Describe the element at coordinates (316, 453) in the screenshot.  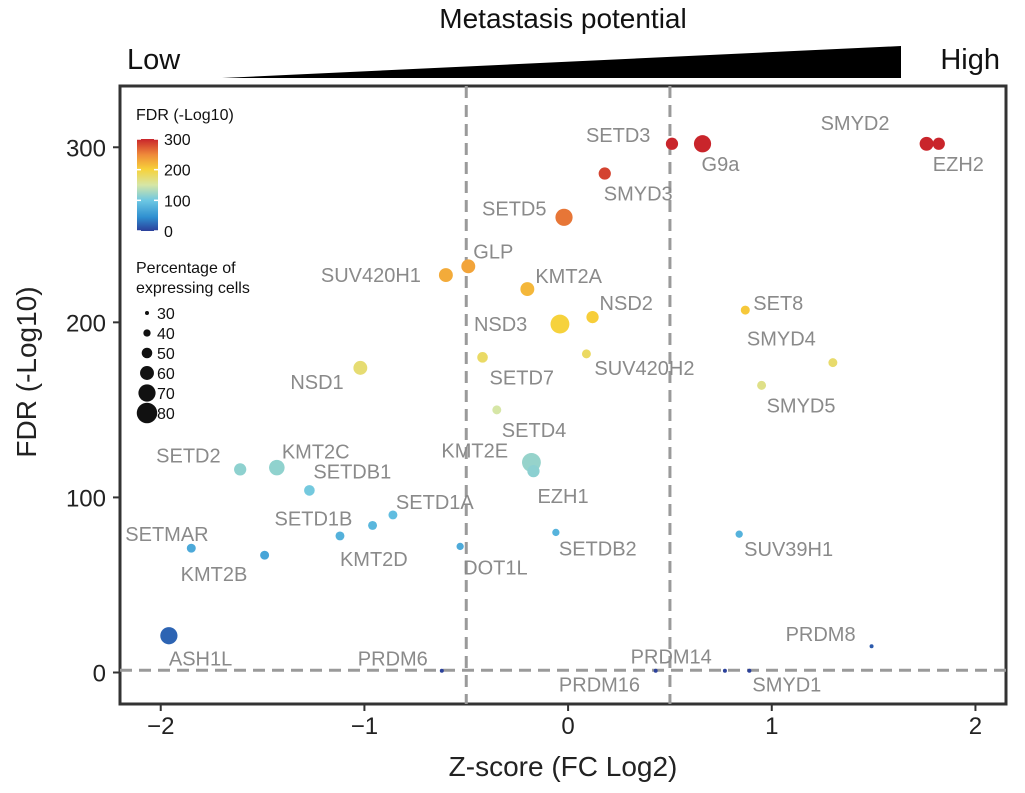
I see `label-kmt2c: KMT2C` at that location.